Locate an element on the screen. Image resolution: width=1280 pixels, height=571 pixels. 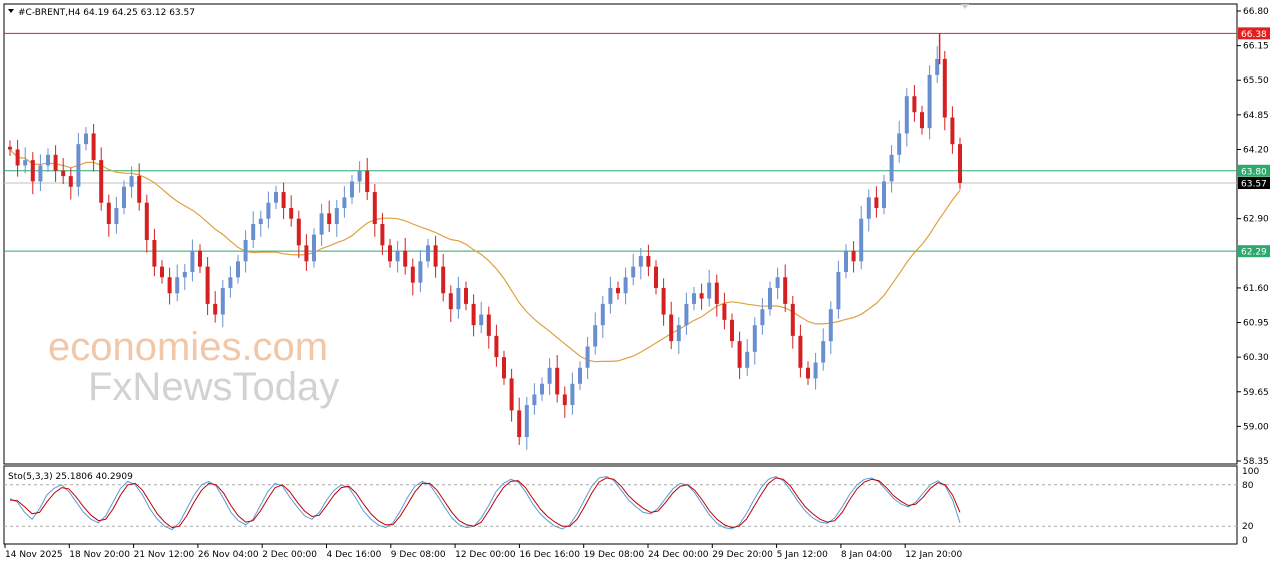
price-tick-label: 65.50 is located at coordinates (1256, 81).